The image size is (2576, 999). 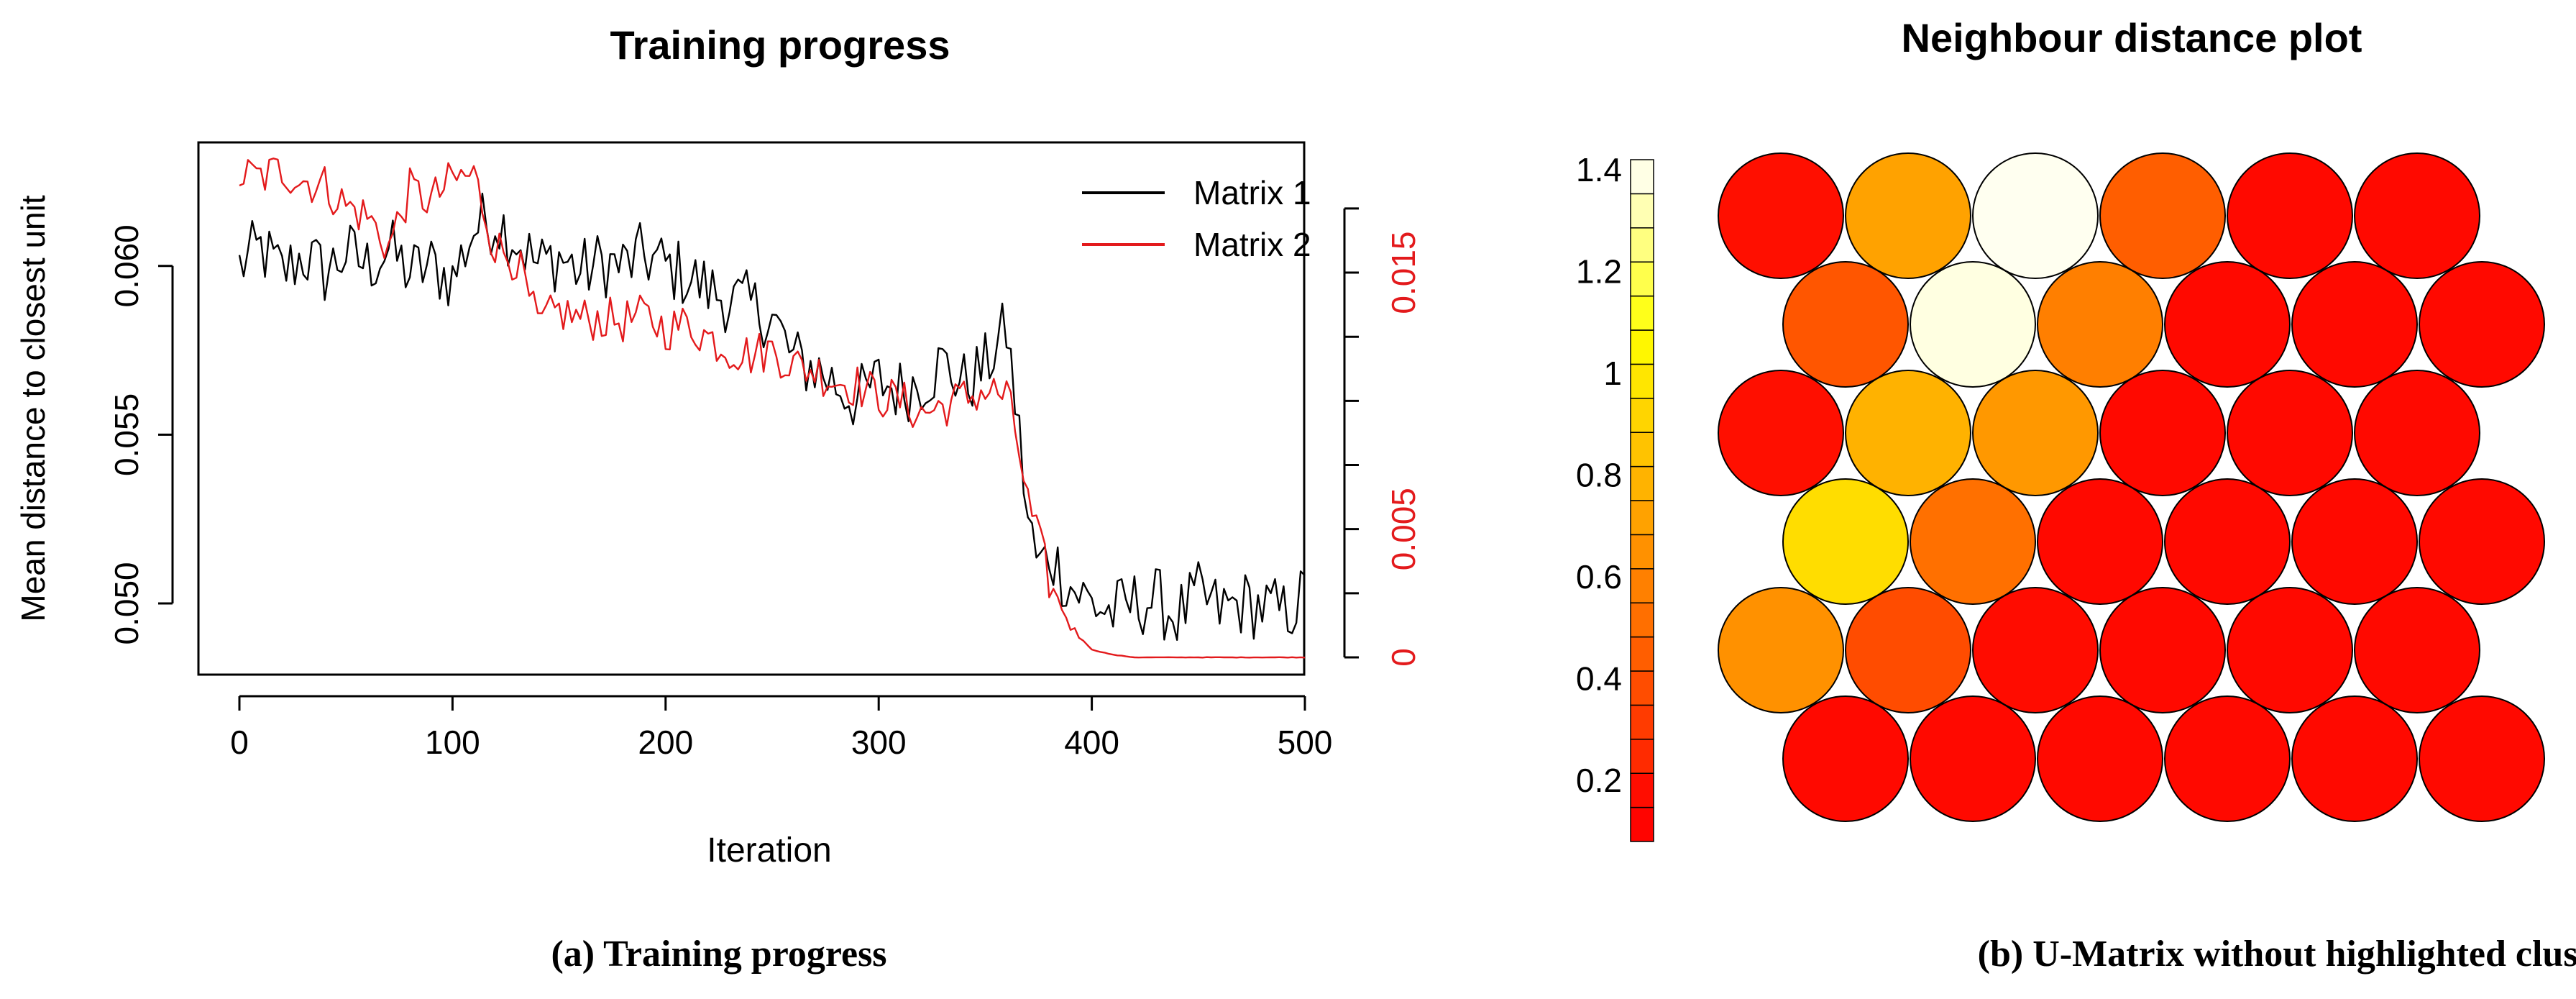 I want to click on y-tick-label: 0.050, so click(x=126, y=603).